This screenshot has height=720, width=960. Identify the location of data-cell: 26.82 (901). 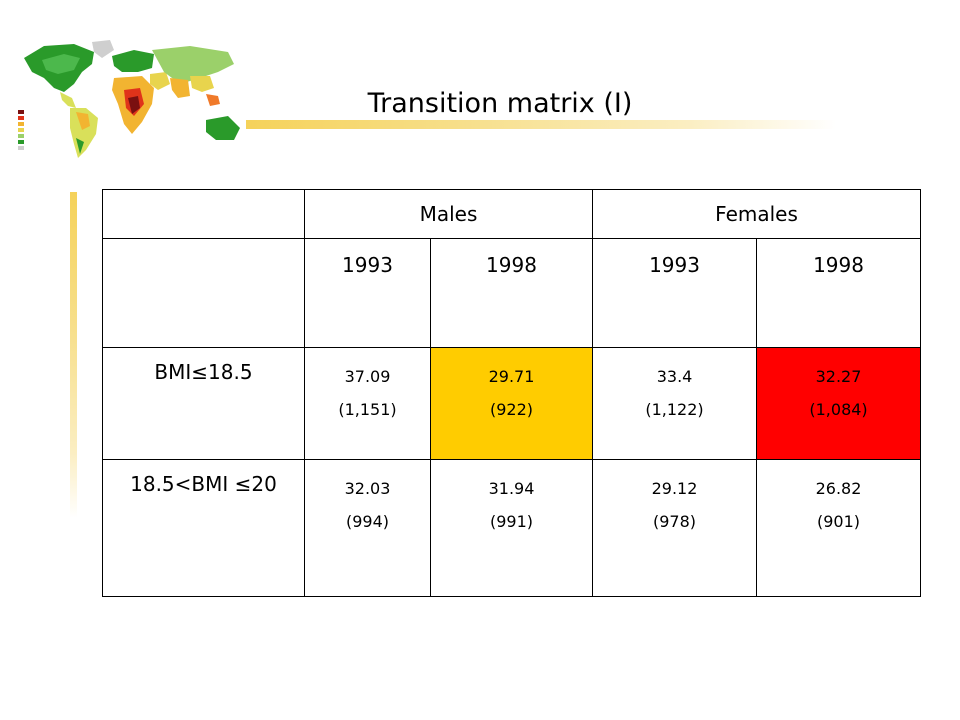
(839, 528).